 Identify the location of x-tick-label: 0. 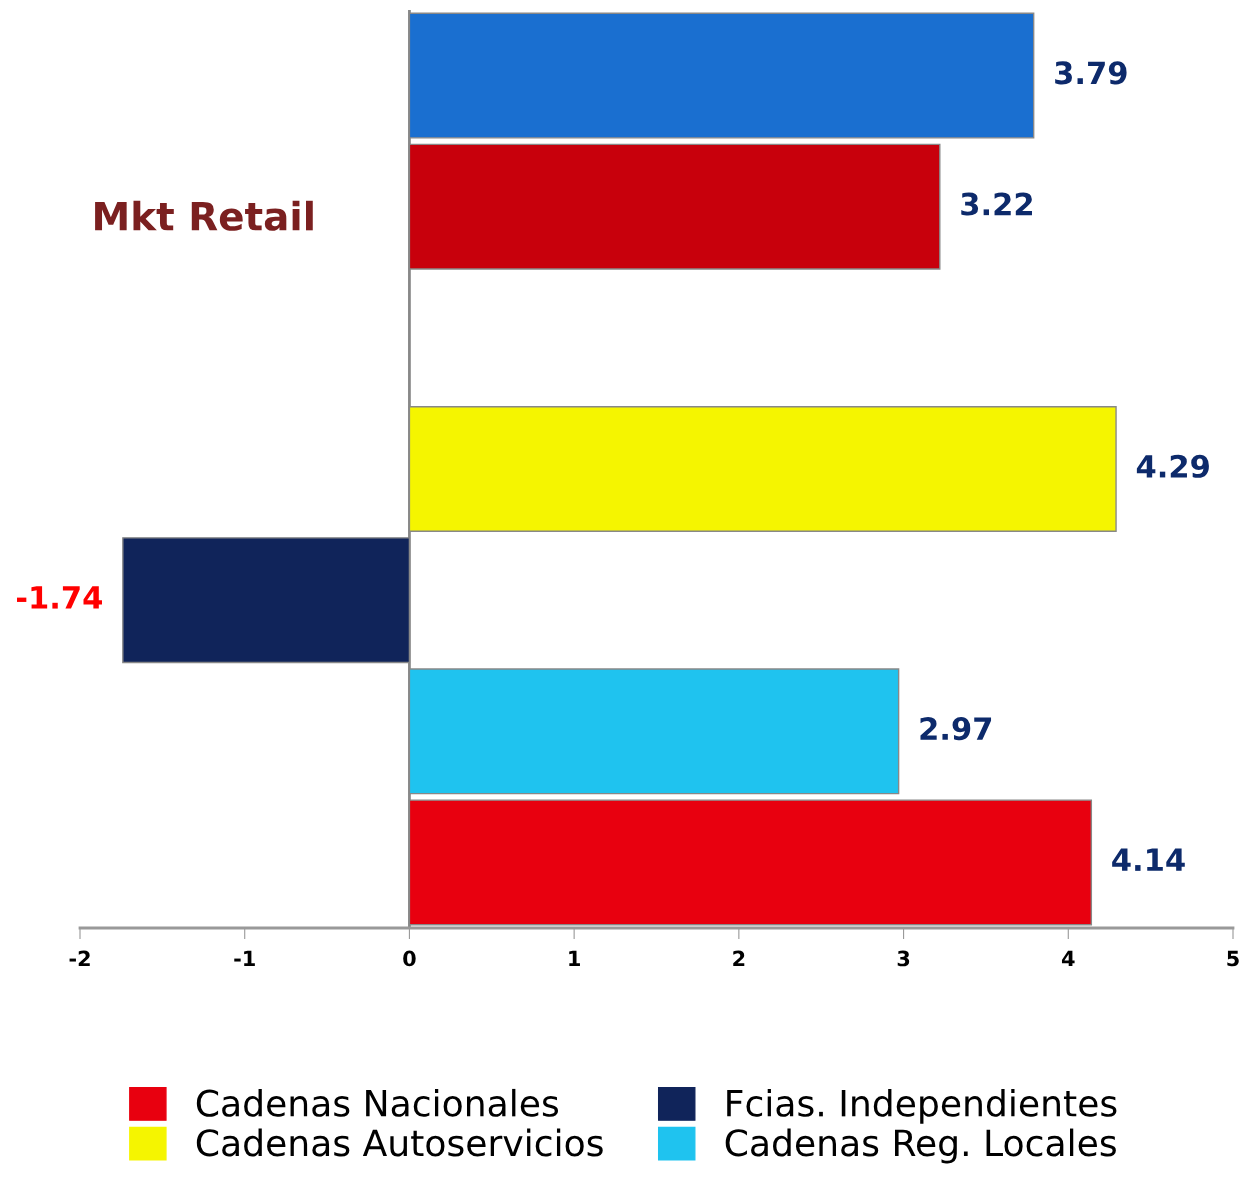
(409, 958).